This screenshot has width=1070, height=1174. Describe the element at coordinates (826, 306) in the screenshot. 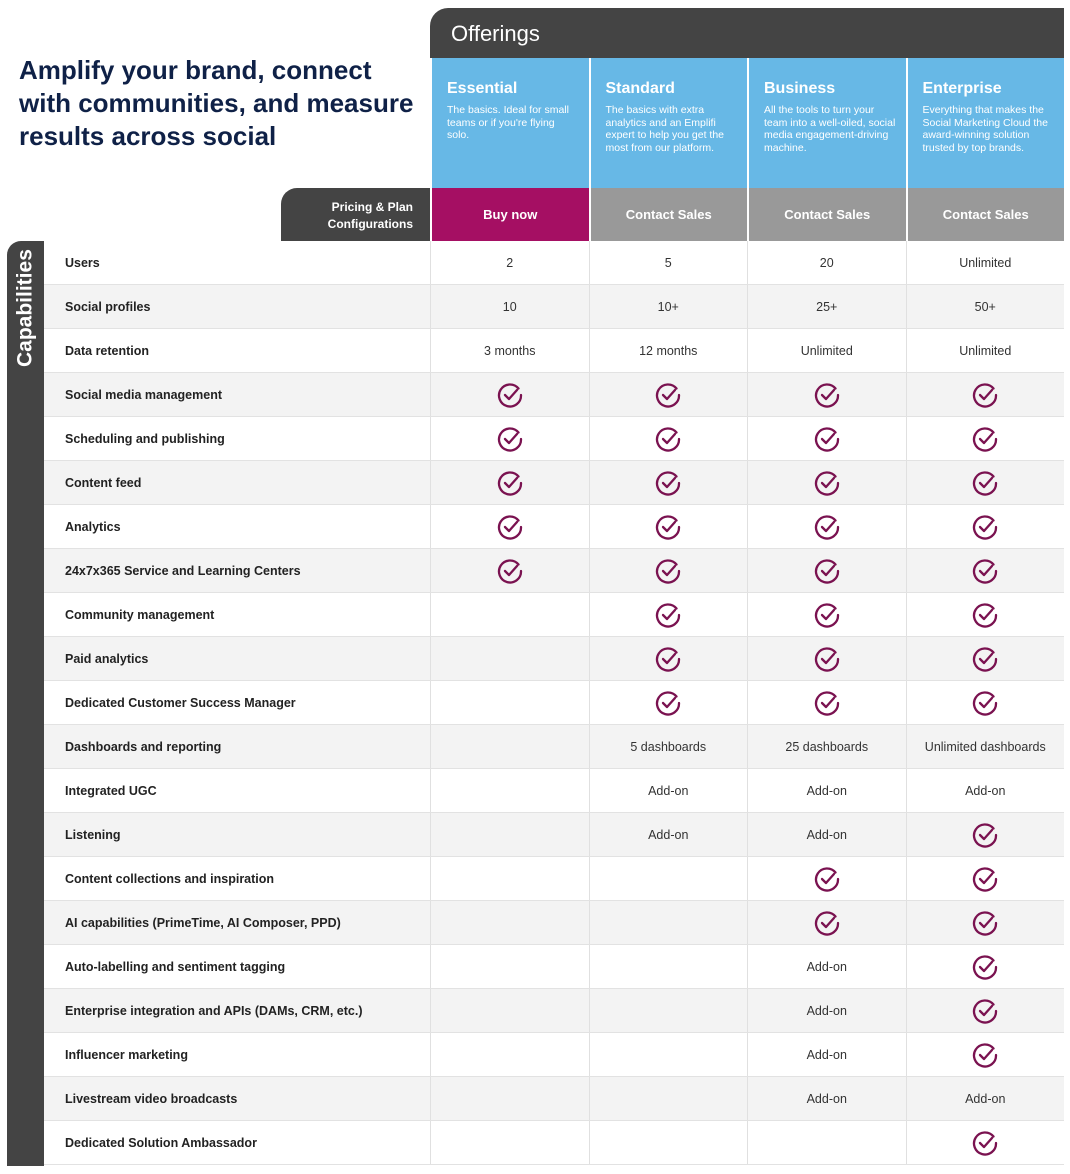

I see `feature-cell: 25+` at that location.